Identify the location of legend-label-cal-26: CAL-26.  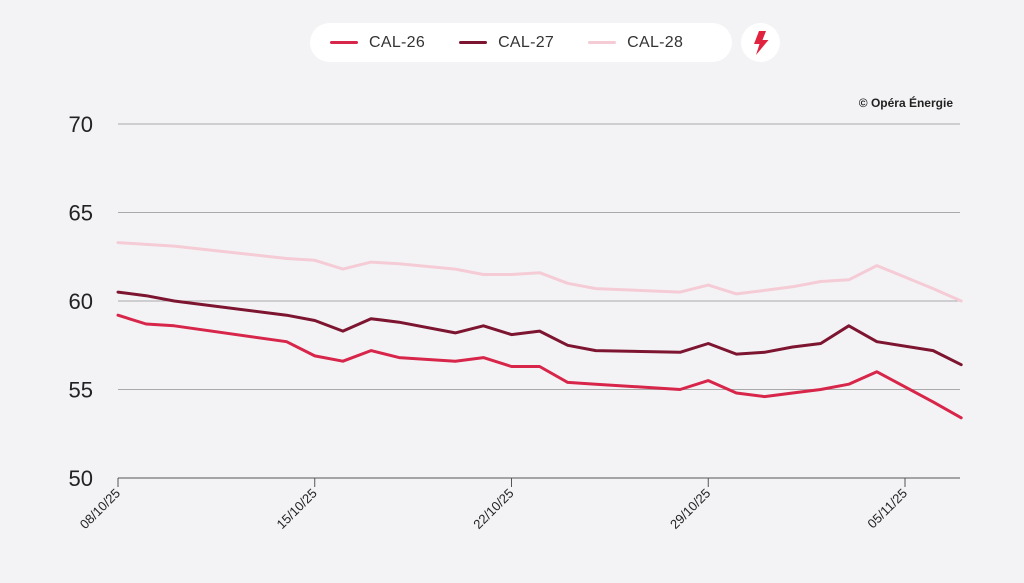
(397, 42).